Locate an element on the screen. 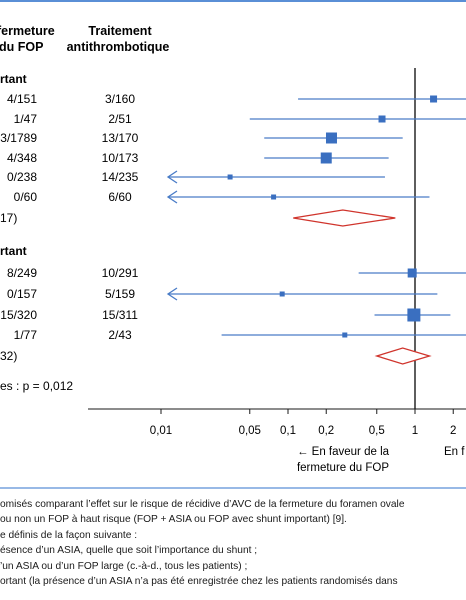 This screenshot has width=466, height=600. study-col1-value: 1/47 is located at coordinates (26, 119).